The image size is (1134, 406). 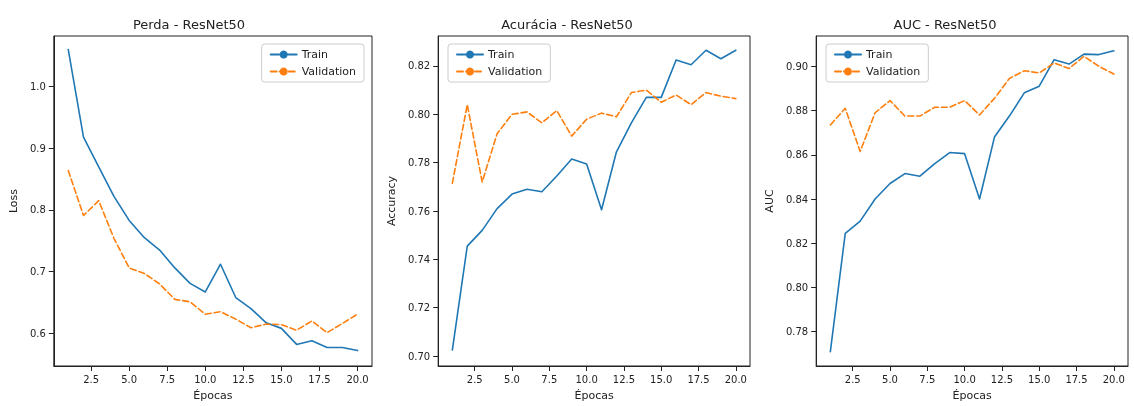 What do you see at coordinates (419, 356) in the screenshot?
I see `y-tick-label: 0.70` at bounding box center [419, 356].